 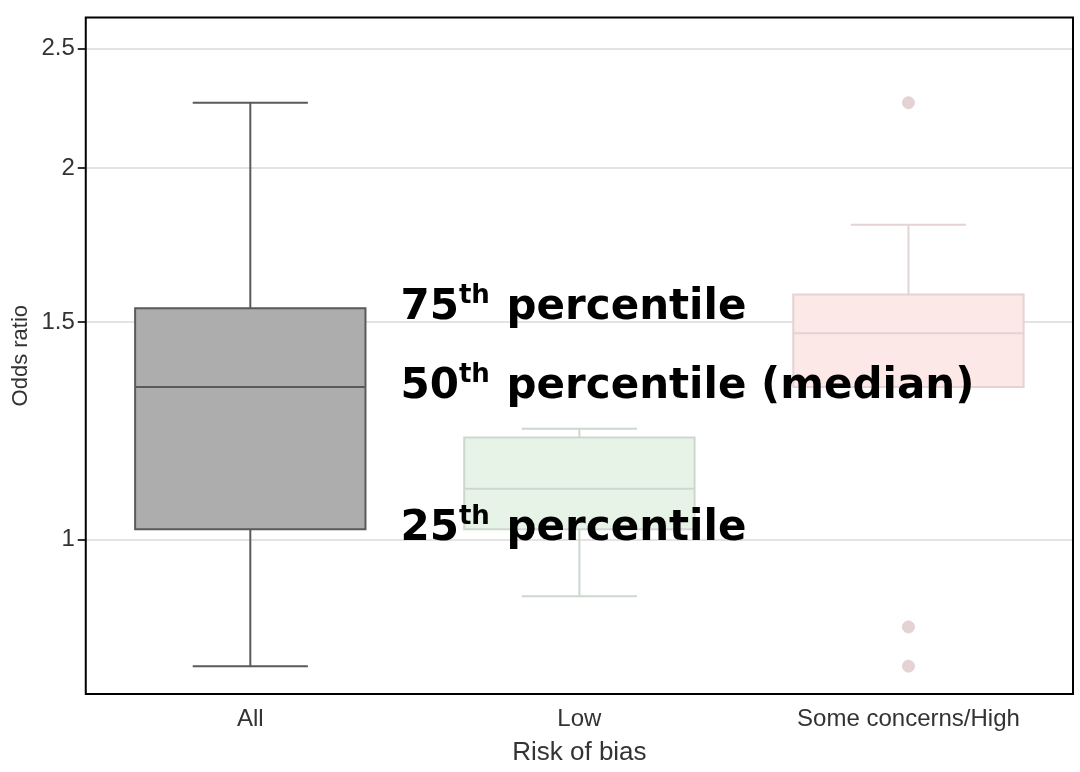 What do you see at coordinates (579, 750) in the screenshot?
I see `x-axis-title: Risk of bias` at bounding box center [579, 750].